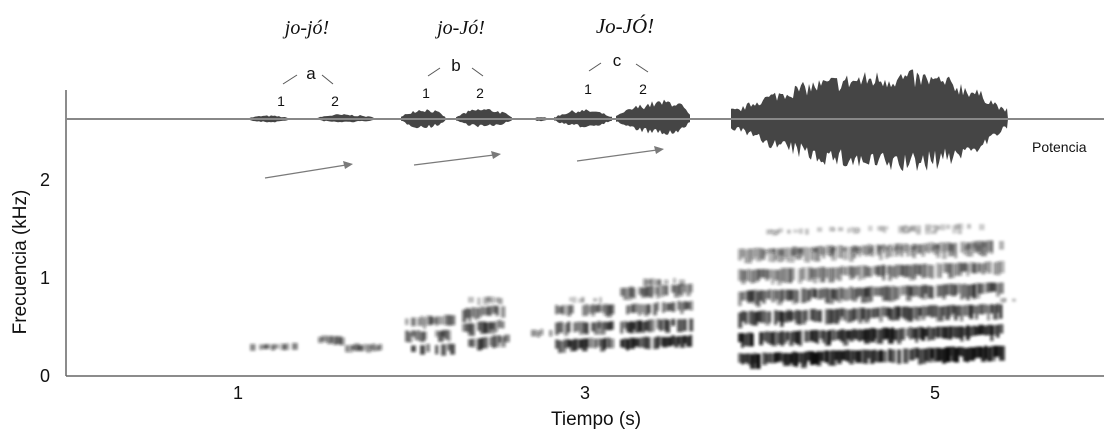 The image size is (1104, 432). What do you see at coordinates (335, 101) in the screenshot?
I see `syll-a-2: 2` at bounding box center [335, 101].